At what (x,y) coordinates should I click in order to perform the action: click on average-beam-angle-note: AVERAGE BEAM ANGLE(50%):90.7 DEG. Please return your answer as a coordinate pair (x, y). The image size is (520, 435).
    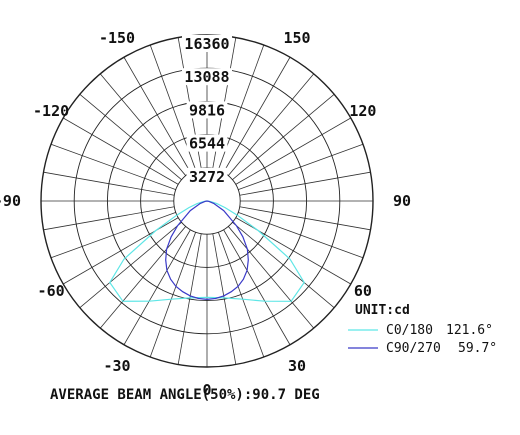
    Looking at the image, I should click on (185, 395).